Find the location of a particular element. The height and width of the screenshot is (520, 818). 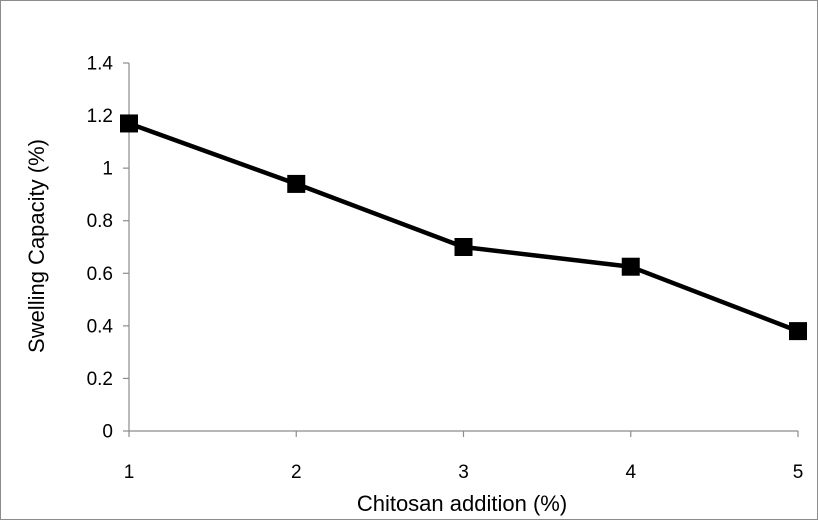

y-tick-label: 0.6 is located at coordinates (100, 274).